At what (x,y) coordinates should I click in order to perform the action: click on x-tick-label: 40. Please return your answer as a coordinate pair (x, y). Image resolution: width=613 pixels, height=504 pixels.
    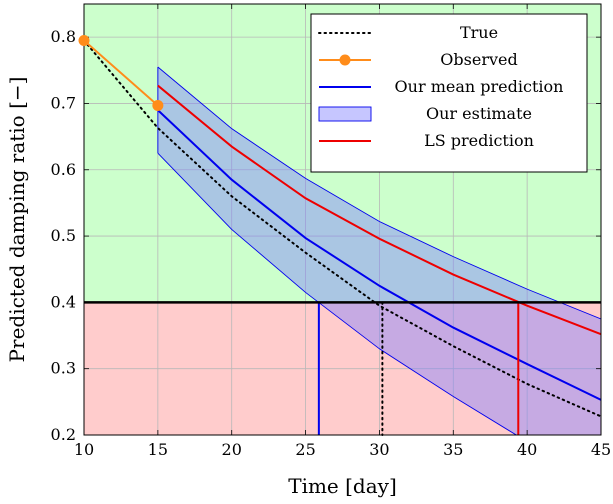
    Looking at the image, I should click on (527, 449).